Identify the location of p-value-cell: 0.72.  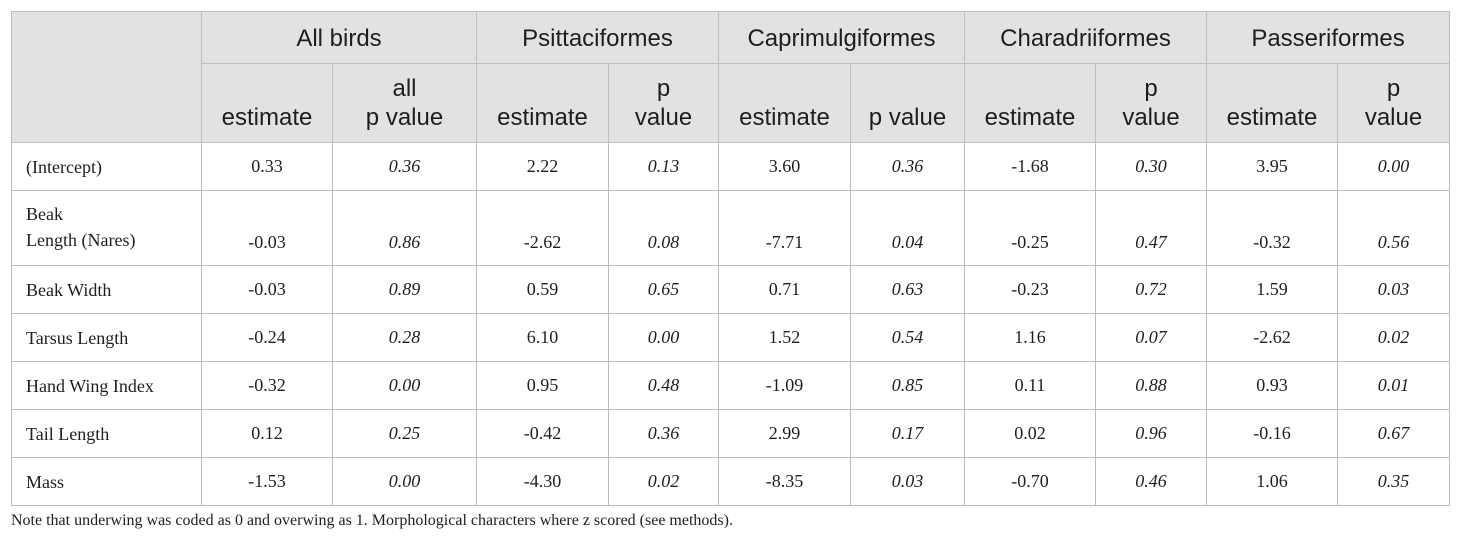
(1151, 289).